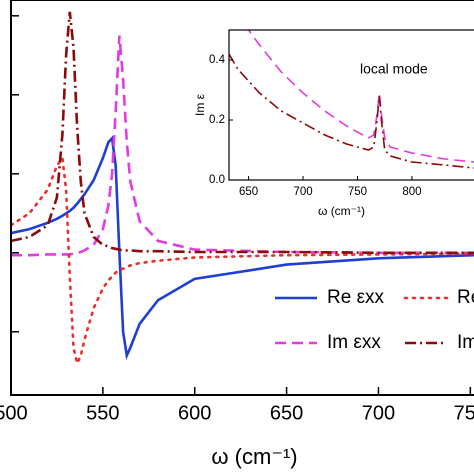  Describe the element at coordinates (194, 413) in the screenshot. I see `x-tick-label: 600` at that location.